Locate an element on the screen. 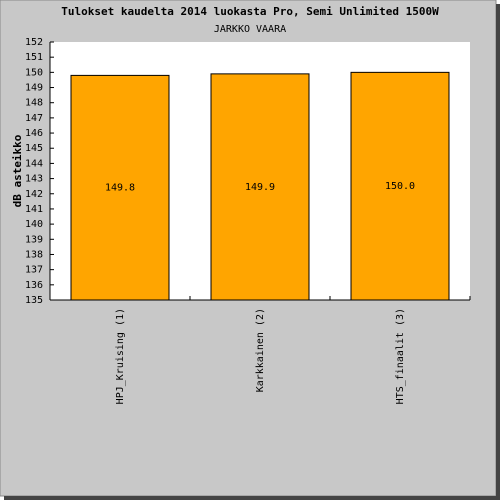 The height and width of the screenshot is (500, 500). y-tick-label: 146 is located at coordinates (34, 133).